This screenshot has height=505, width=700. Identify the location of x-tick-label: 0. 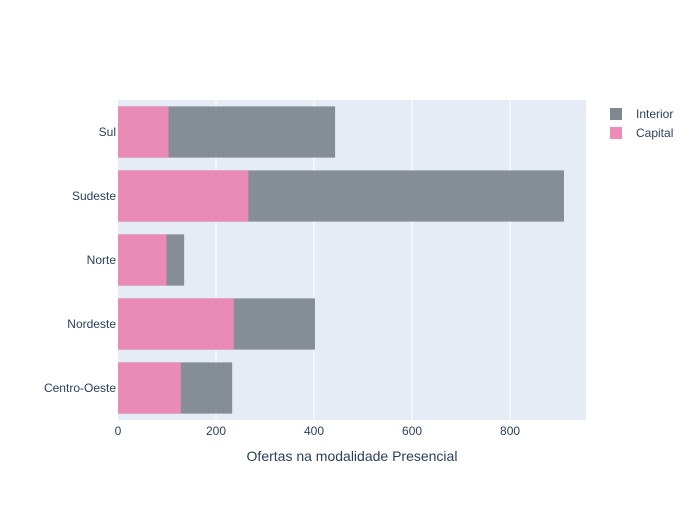
(118, 431).